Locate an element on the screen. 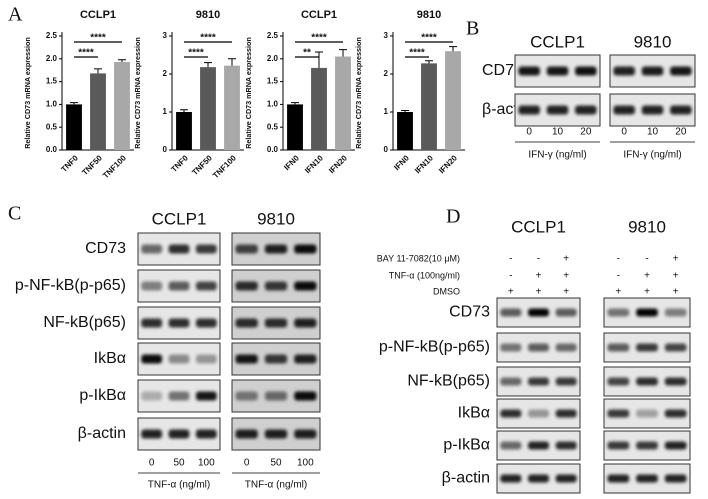 This screenshot has width=708, height=499. lane-label: 100 is located at coordinates (206, 463).